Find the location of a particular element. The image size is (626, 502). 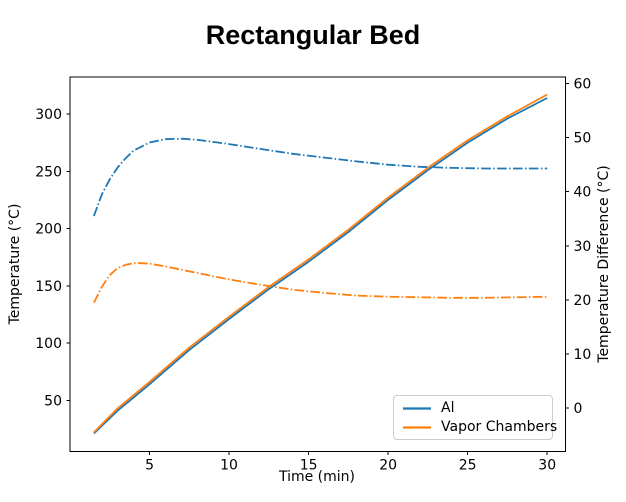

legend-label-vapor-chambers: Vapor Chambers is located at coordinates (499, 427).